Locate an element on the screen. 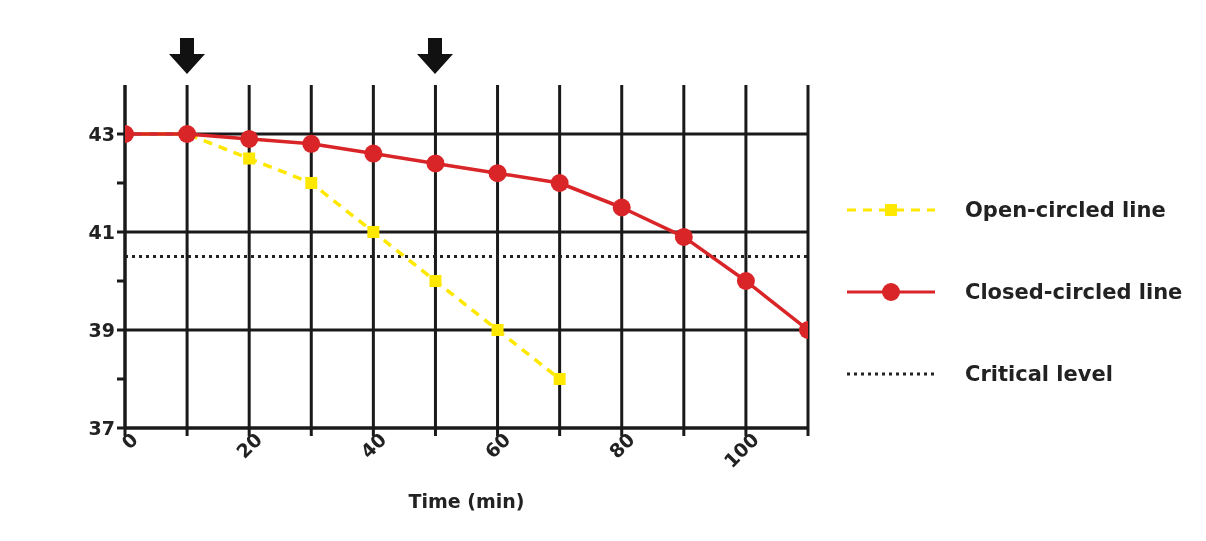 The image size is (1206, 541). legend-label: Open-circled line is located at coordinates (1065, 210).